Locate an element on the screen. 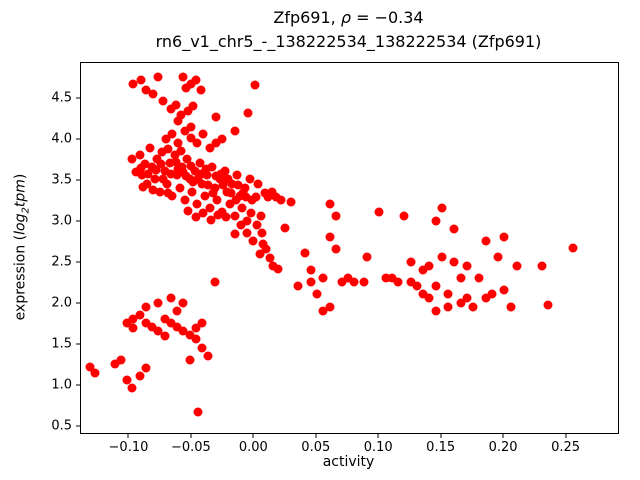 Image resolution: width=640 pixels, height=480 pixels. y-tick-label: 4.5 is located at coordinates (61, 98).